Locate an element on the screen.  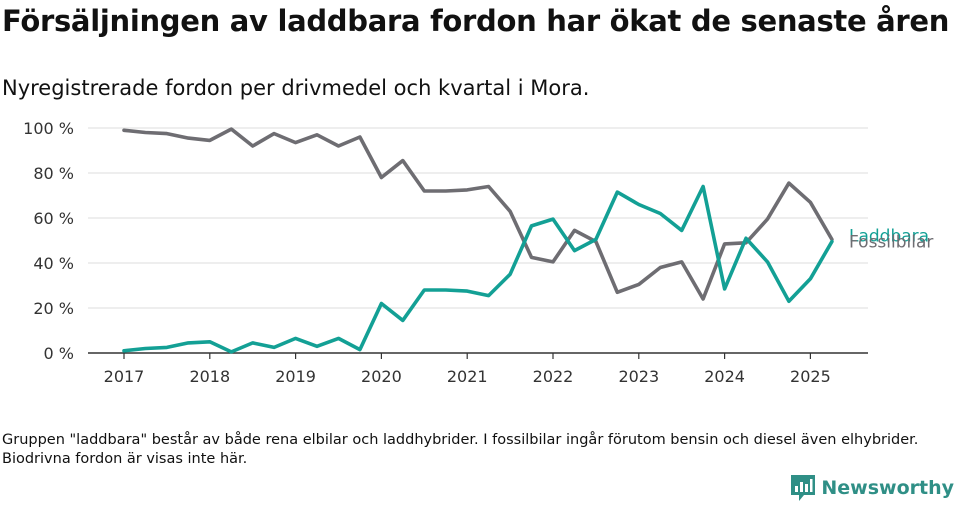
y-tick-label: 20 % is located at coordinates (53, 308).